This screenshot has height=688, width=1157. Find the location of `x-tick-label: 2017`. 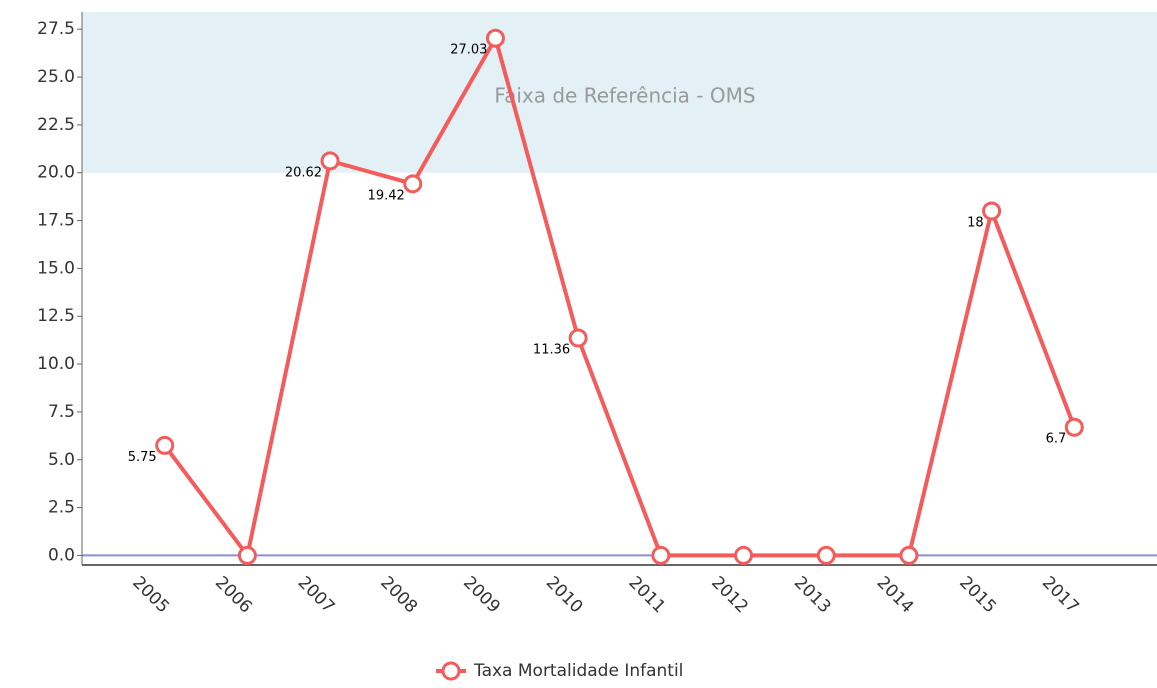

x-tick-label: 2017 is located at coordinates (1060, 595).